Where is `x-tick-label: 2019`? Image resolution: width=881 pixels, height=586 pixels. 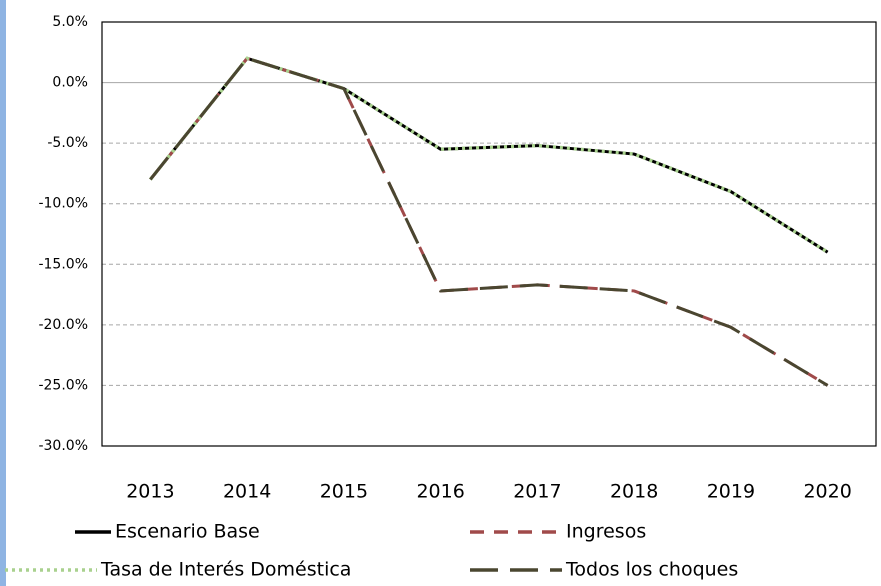
x-tick-label: 2019 is located at coordinates (731, 492).